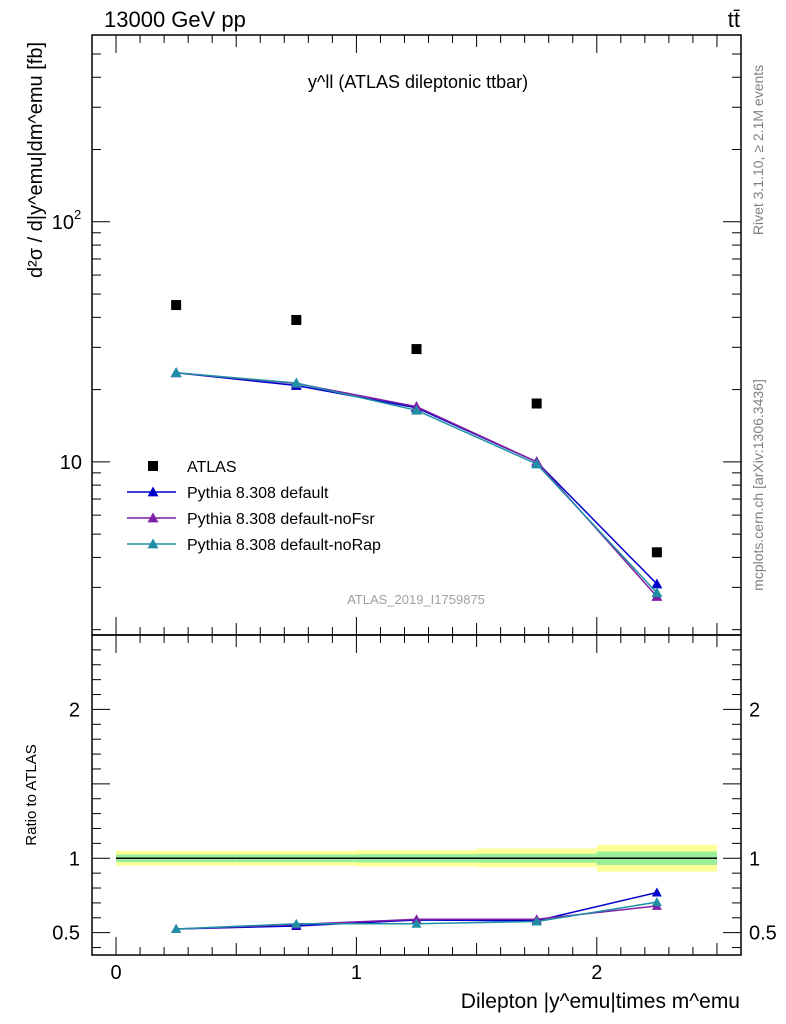 This screenshot has height=1024, width=786. Describe the element at coordinates (281, 519) in the screenshot. I see `legend-label: Pythia 8.308 default-noFsr` at that location.